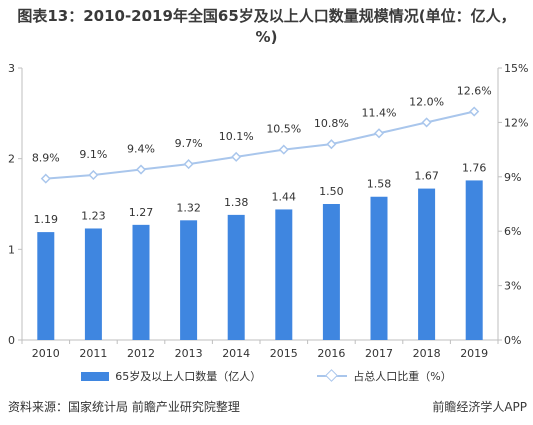 The width and height of the screenshot is (533, 425). Describe the element at coordinates (93, 215) in the screenshot. I see `bar-value-label: 1.23` at that location.